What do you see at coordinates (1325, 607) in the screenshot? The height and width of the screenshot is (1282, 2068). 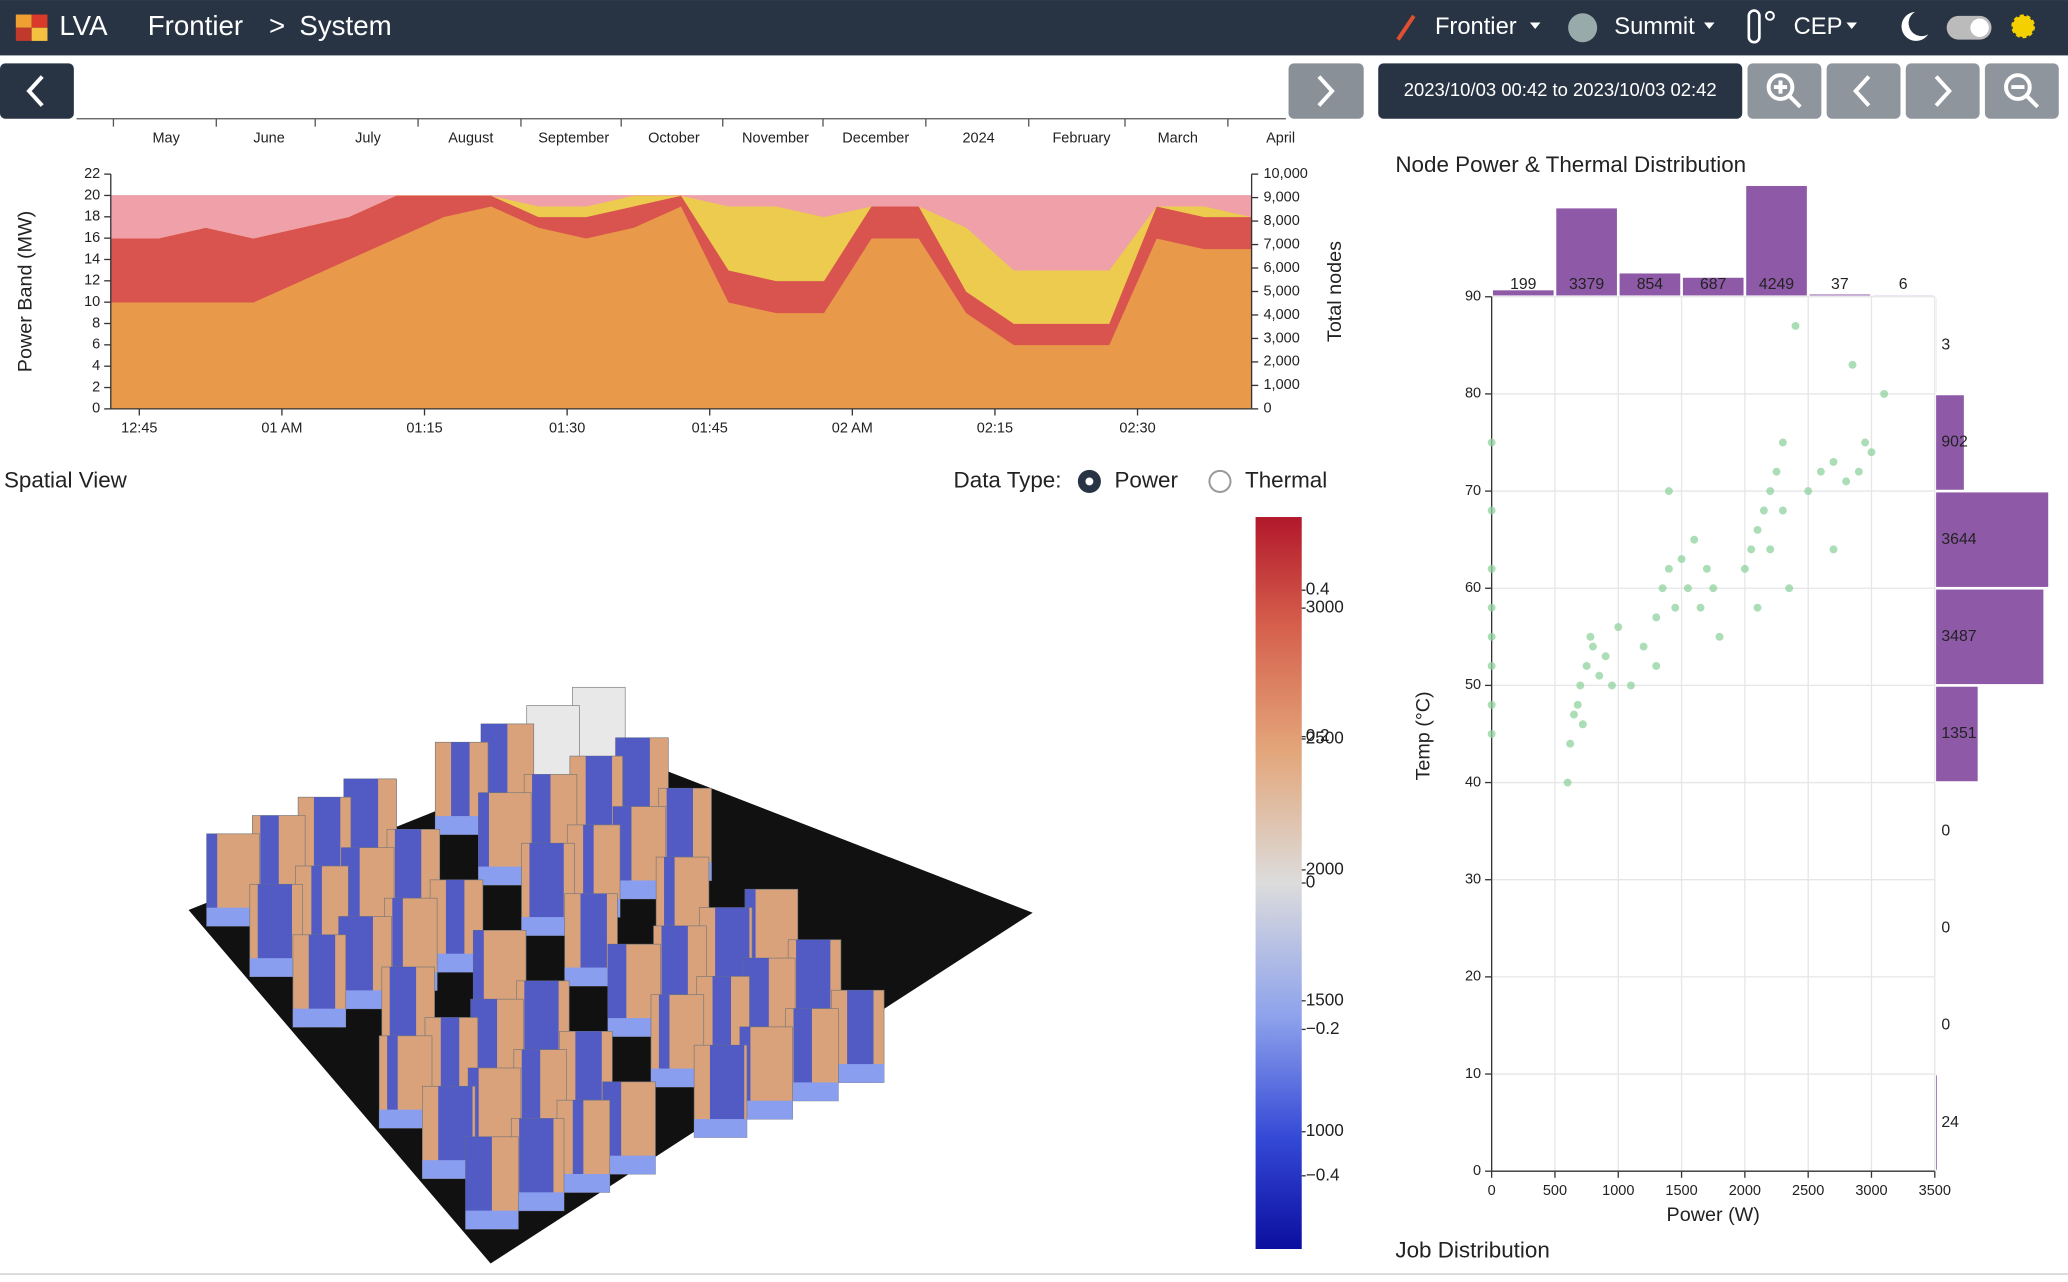 I see `colorbar-label: 3000` at bounding box center [1325, 607].